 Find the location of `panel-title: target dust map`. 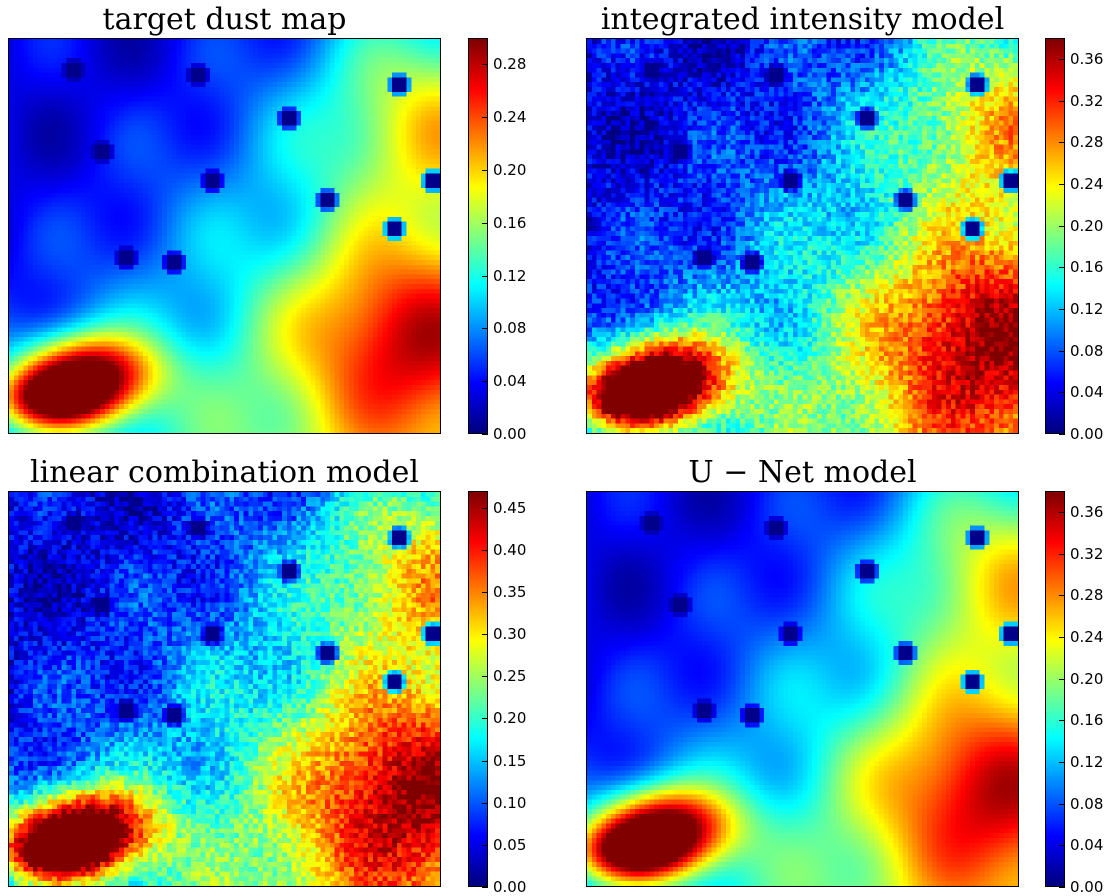

panel-title: target dust map is located at coordinates (224, 19).